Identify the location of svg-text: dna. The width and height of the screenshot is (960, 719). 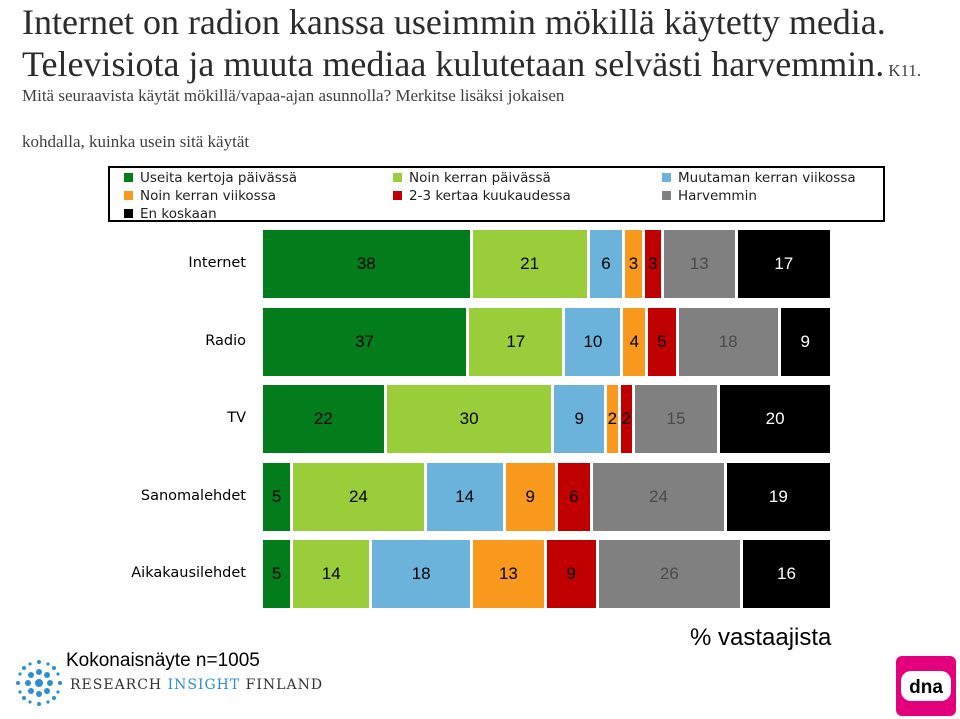
(926, 687).